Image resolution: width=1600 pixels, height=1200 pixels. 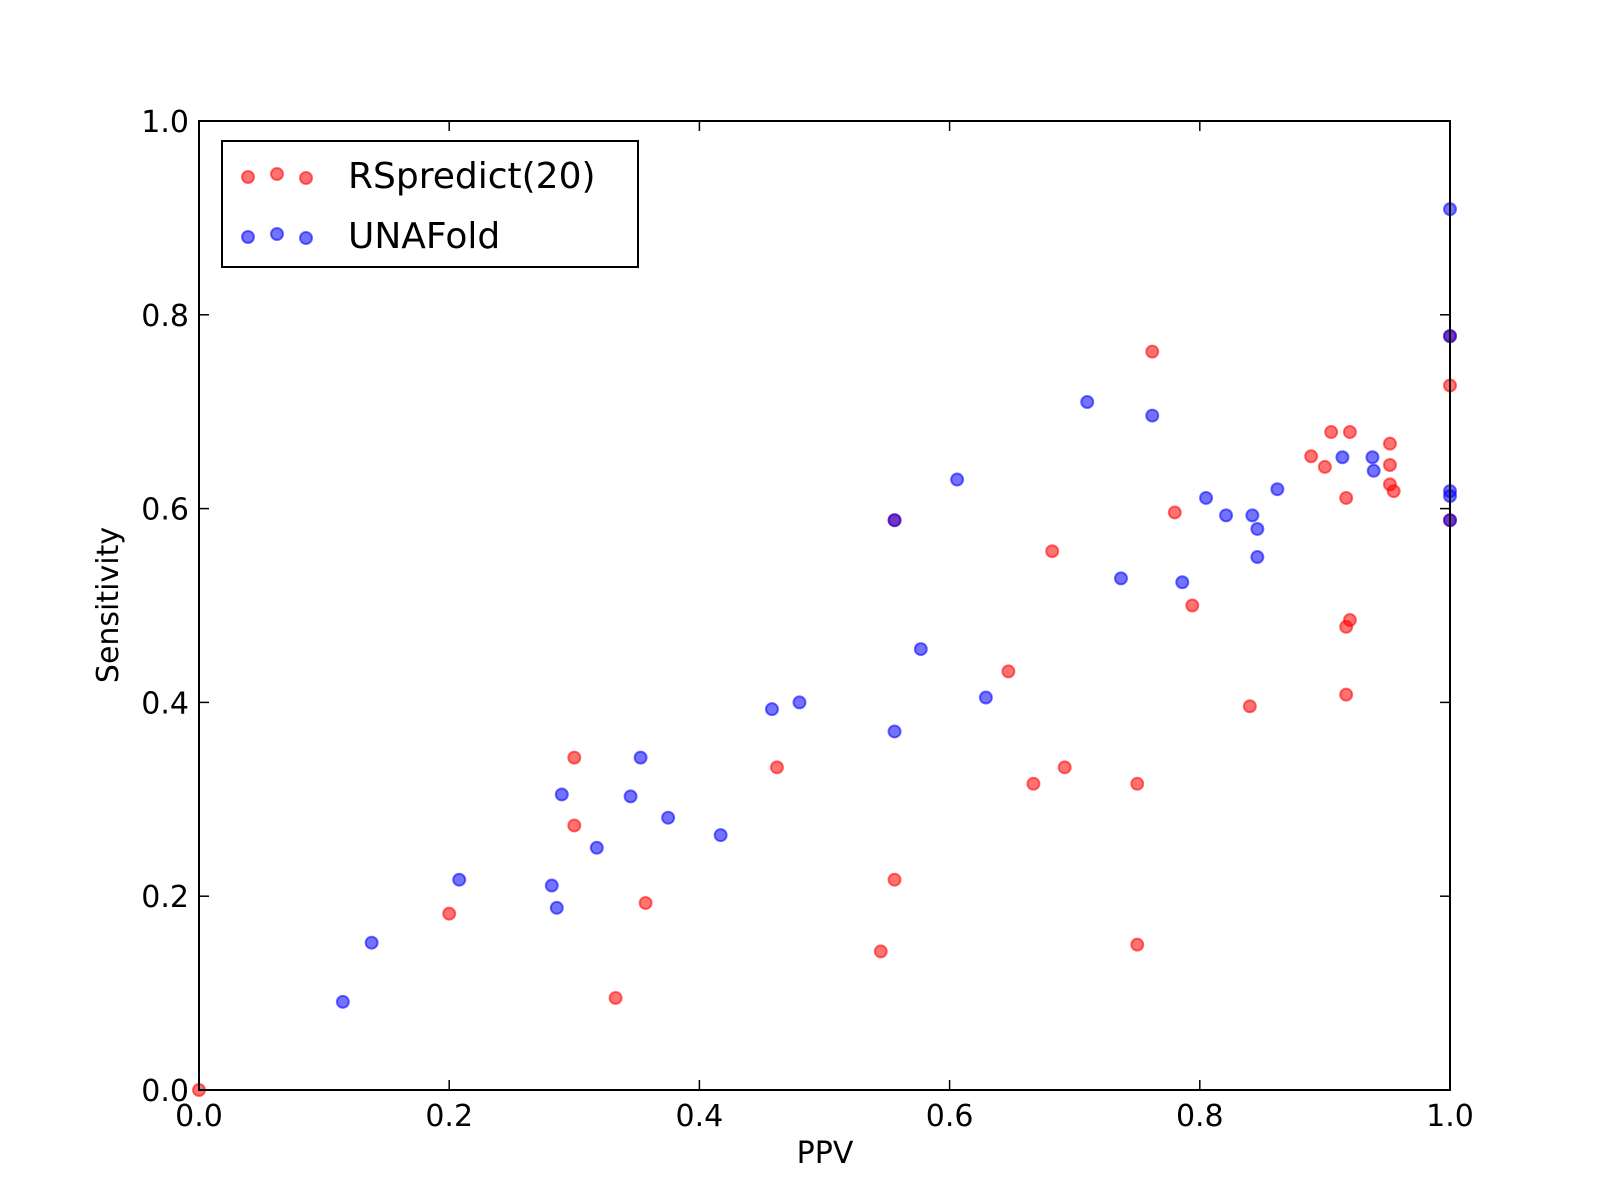 I want to click on legend-label-rspredict-20: RSpredict(20), so click(x=472, y=176).